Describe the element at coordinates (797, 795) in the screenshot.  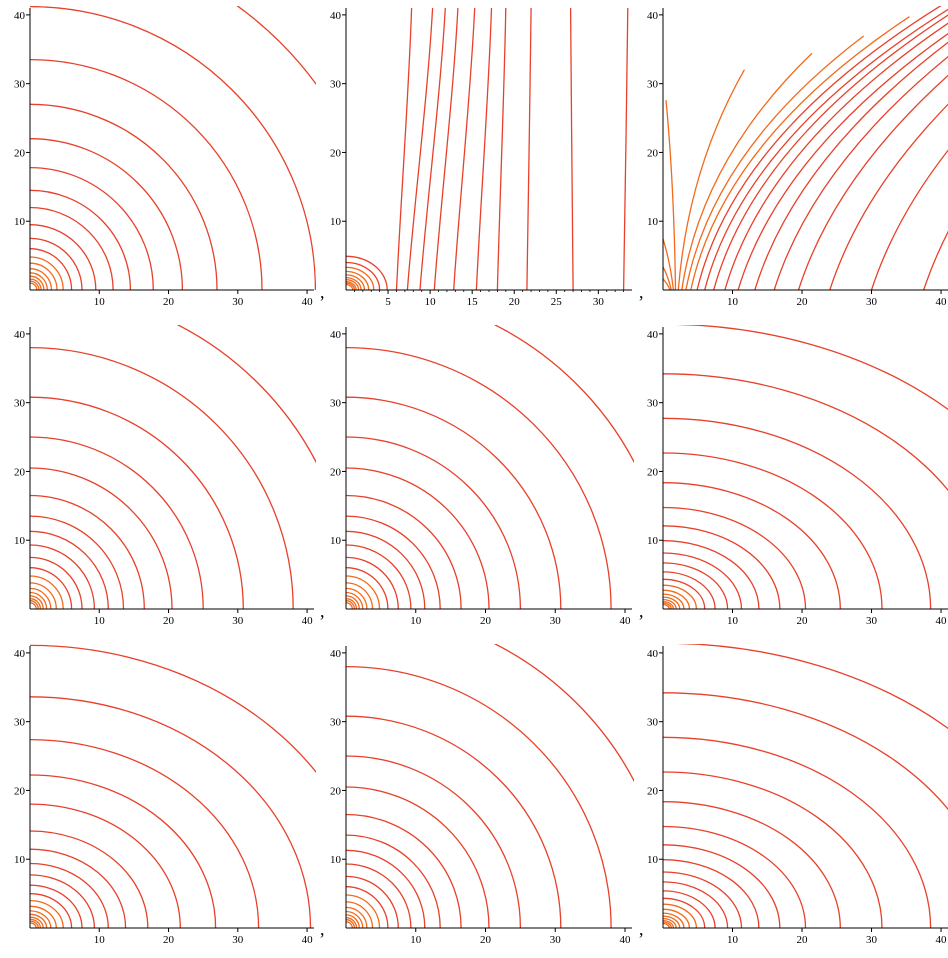
I see `contour-panel-9: 10 20 30 40 10 20 30 40` at that location.